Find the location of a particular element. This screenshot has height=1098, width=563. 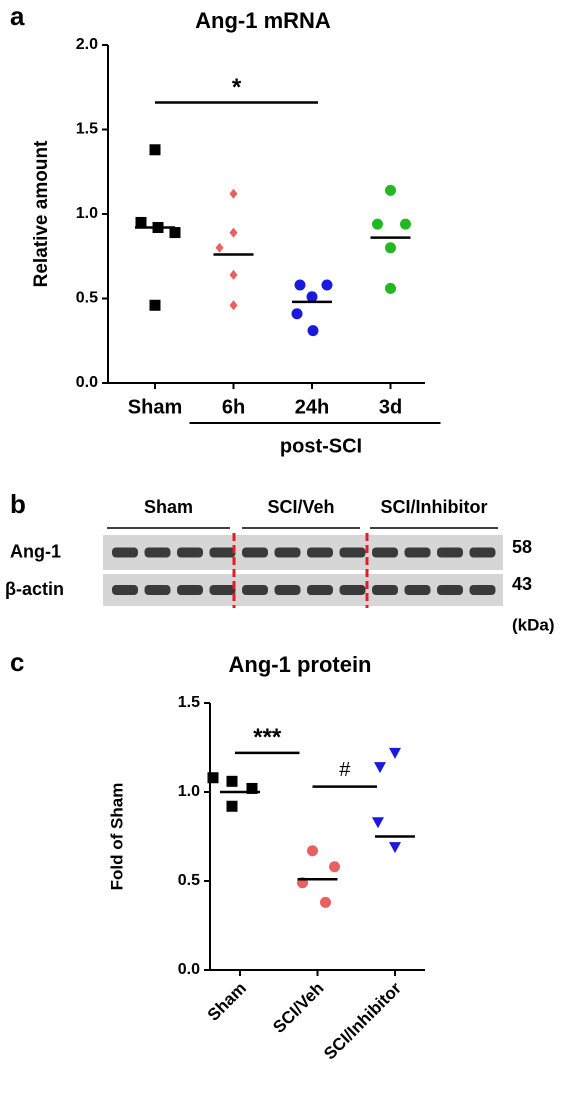

blot-size-label: 43 is located at coordinates (522, 584).